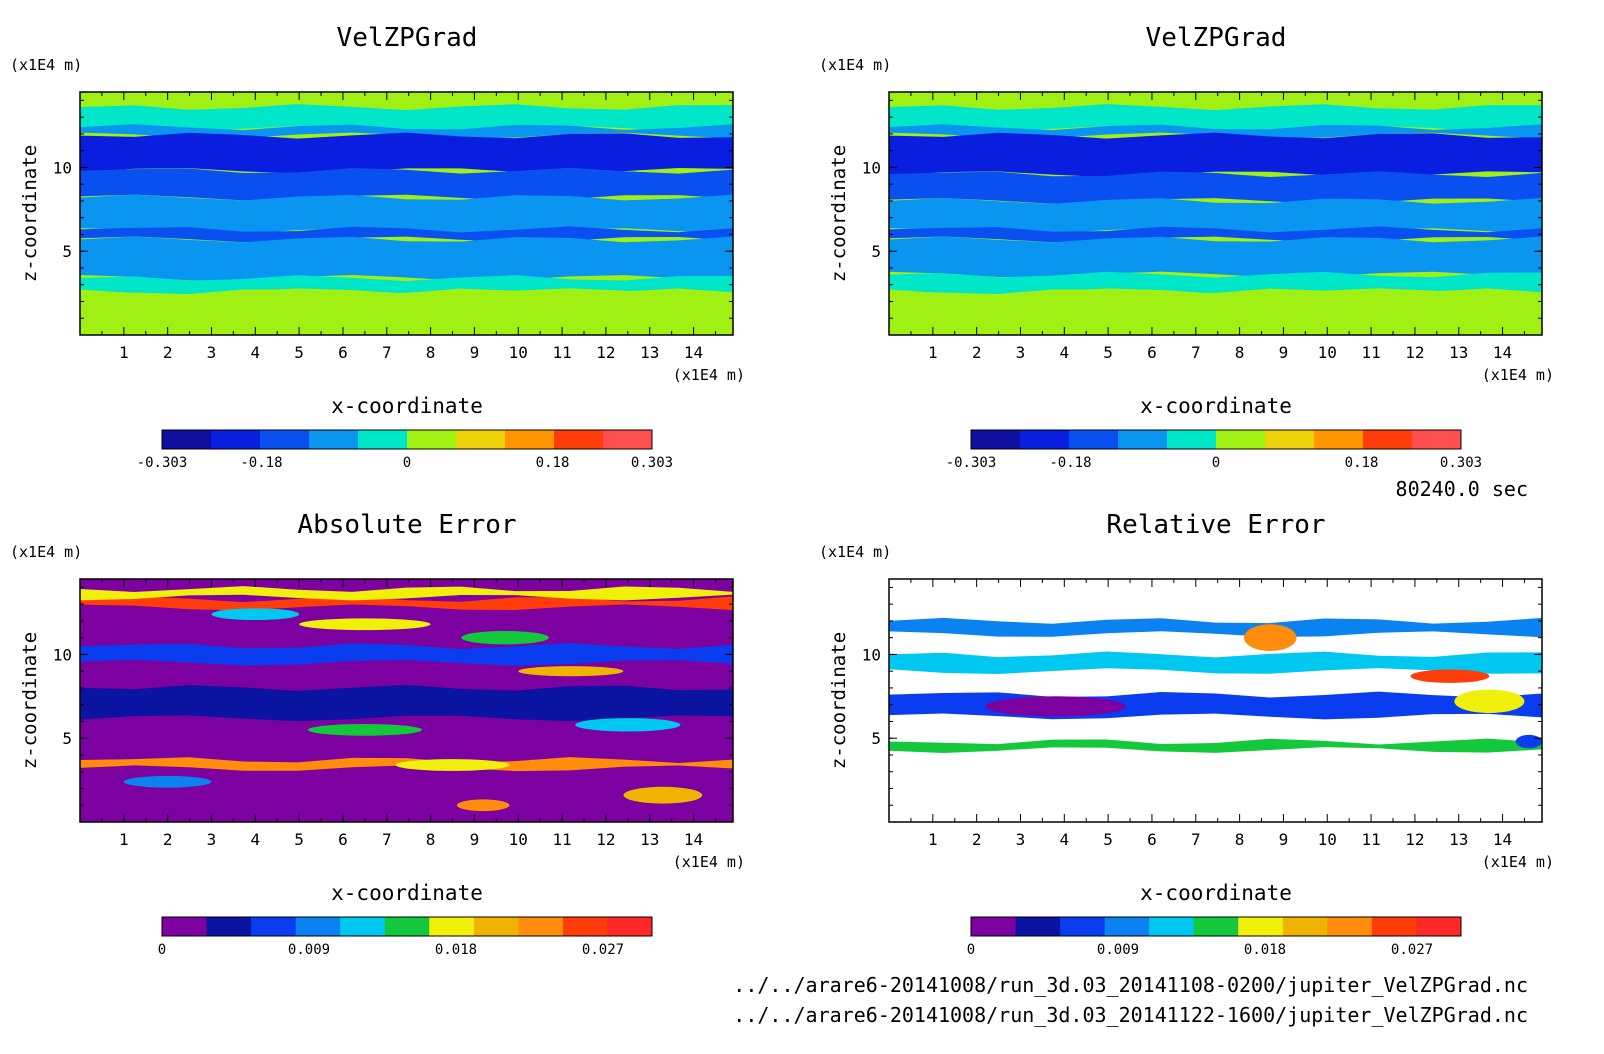  What do you see at coordinates (124, 839) in the screenshot?
I see `x-tick-label: 1` at bounding box center [124, 839].